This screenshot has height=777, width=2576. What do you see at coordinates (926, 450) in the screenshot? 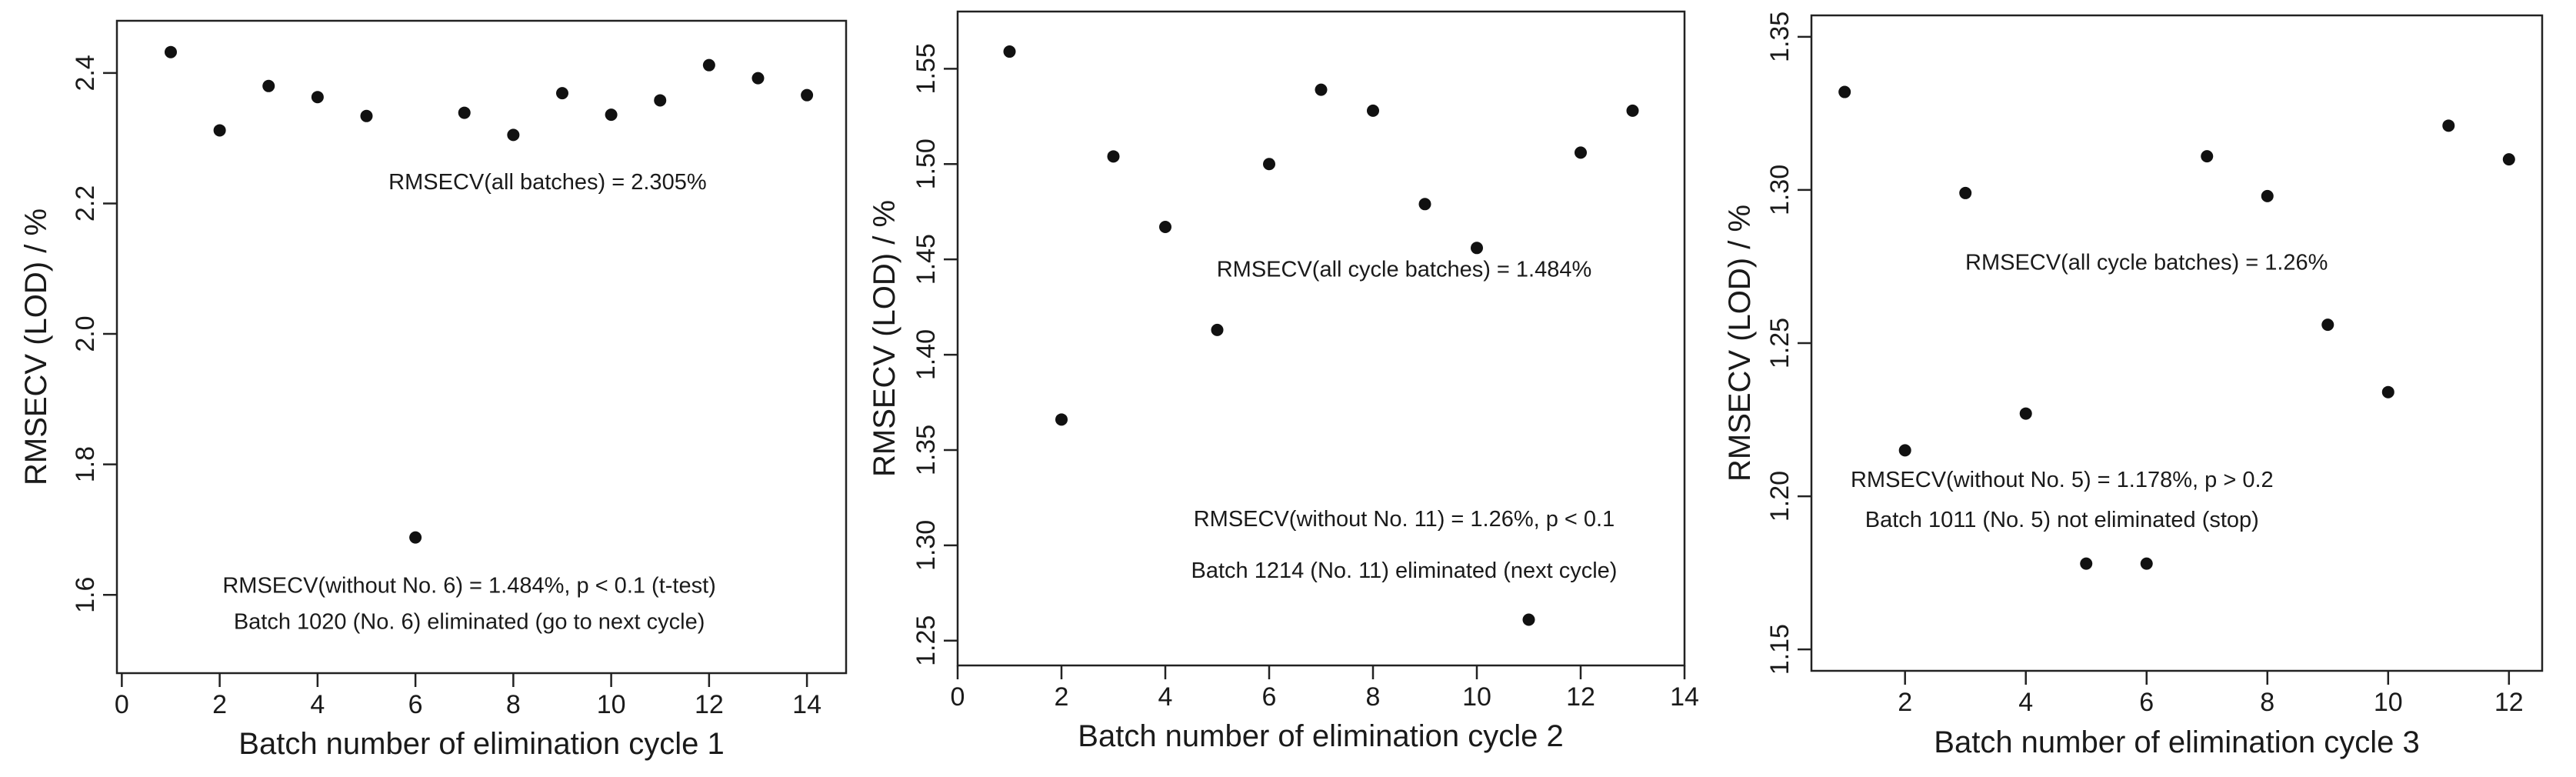
I see `y-tick-label-2-1.35: 1.35` at bounding box center [926, 450].